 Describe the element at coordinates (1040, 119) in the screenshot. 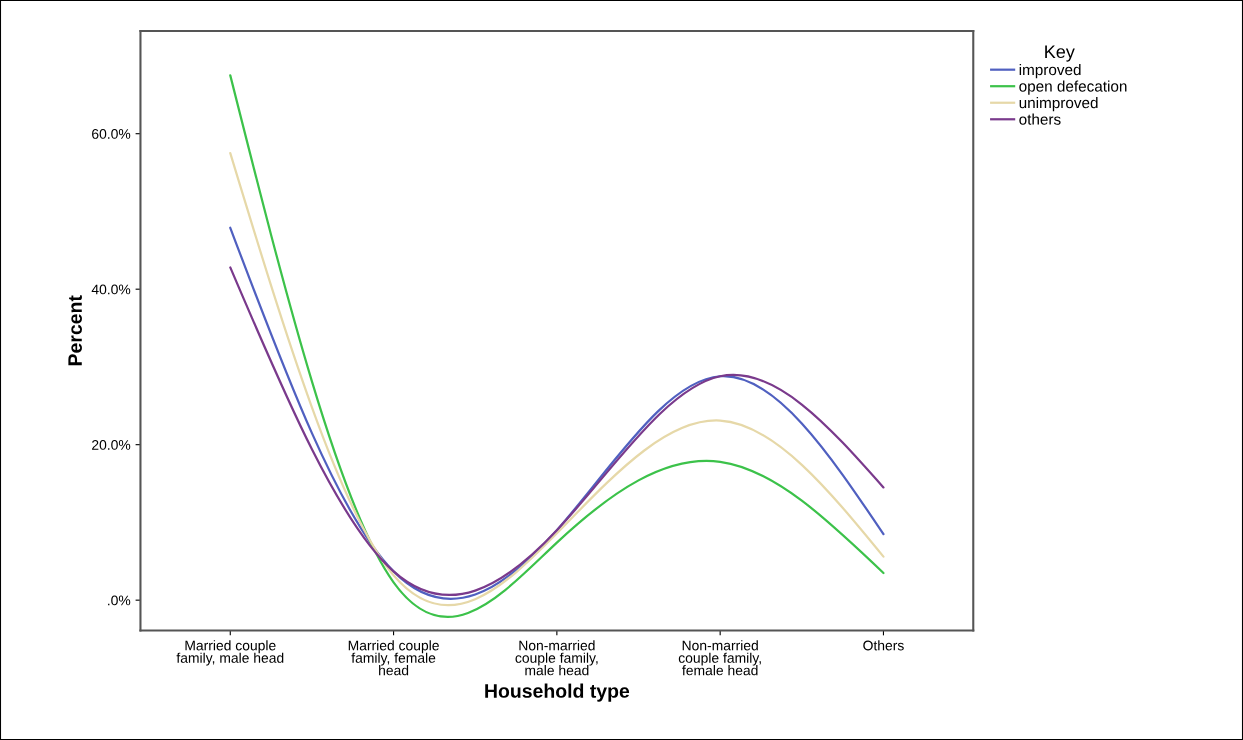

I see `legend-label: others` at that location.